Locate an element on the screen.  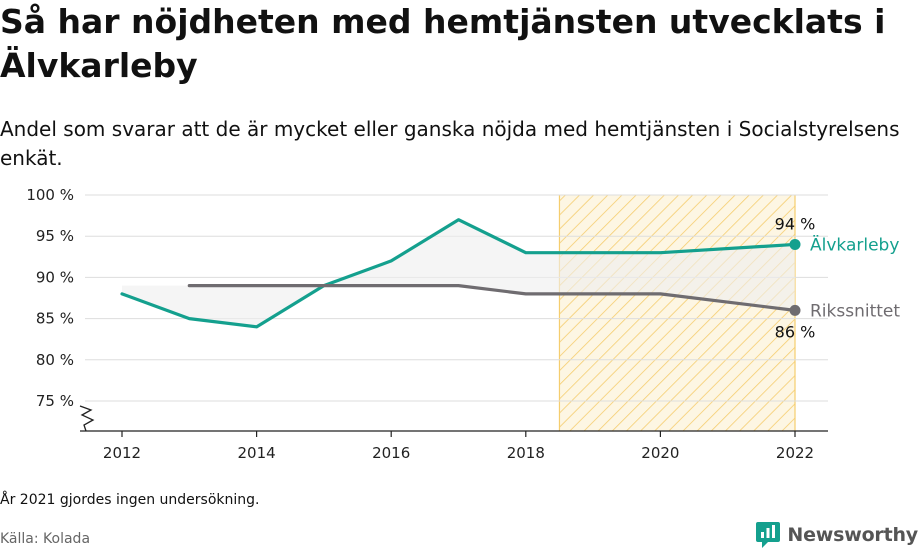
series-line-alvkarleby is located at coordinates (458, 273).